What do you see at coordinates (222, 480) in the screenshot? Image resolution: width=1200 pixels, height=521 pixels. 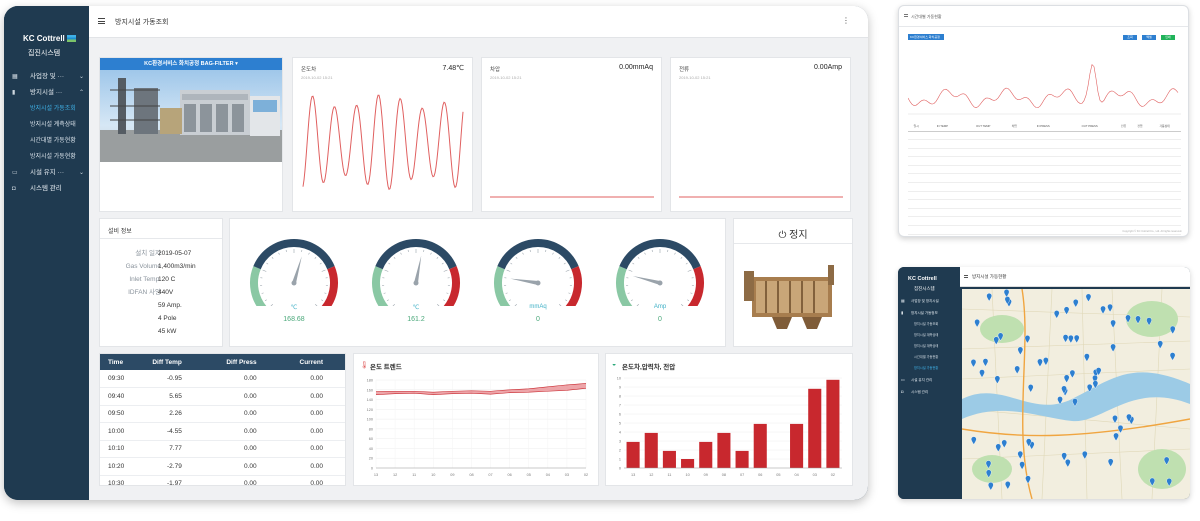 I see `table-row: 10:30 -1.97 0.00 0.00` at bounding box center [222, 480].